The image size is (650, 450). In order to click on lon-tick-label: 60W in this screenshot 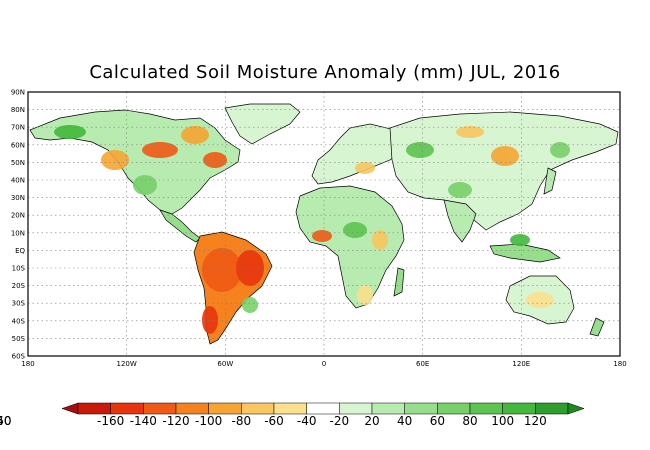, I will do `click(225, 364)`.